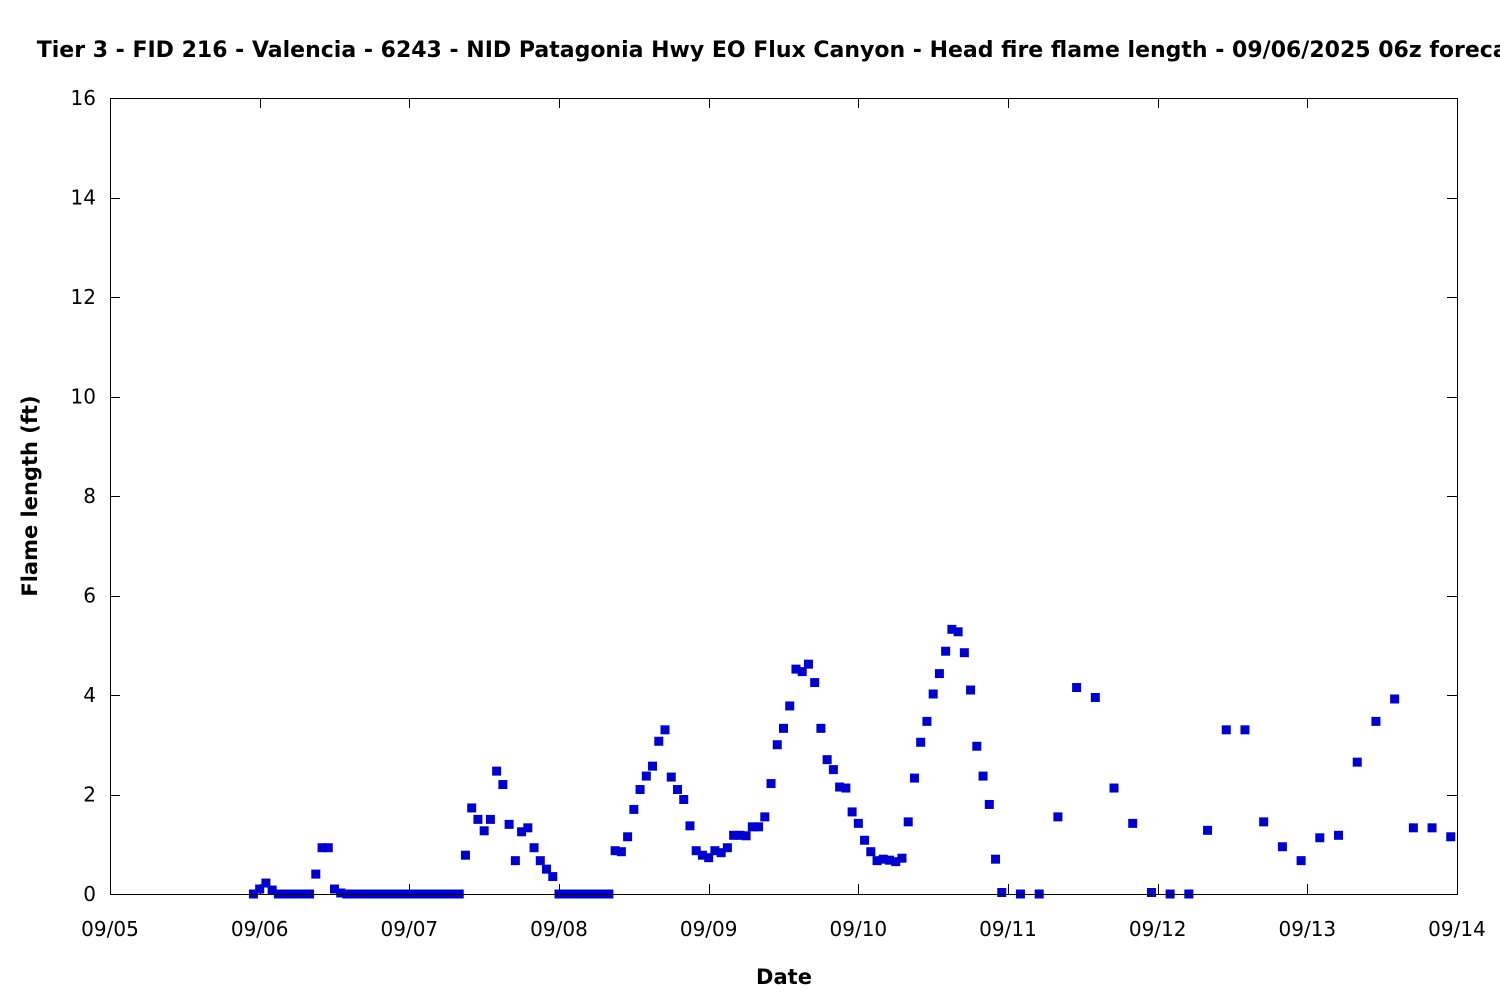  Describe the element at coordinates (1308, 929) in the screenshot. I see `x-tick-label: 09/13` at that location.